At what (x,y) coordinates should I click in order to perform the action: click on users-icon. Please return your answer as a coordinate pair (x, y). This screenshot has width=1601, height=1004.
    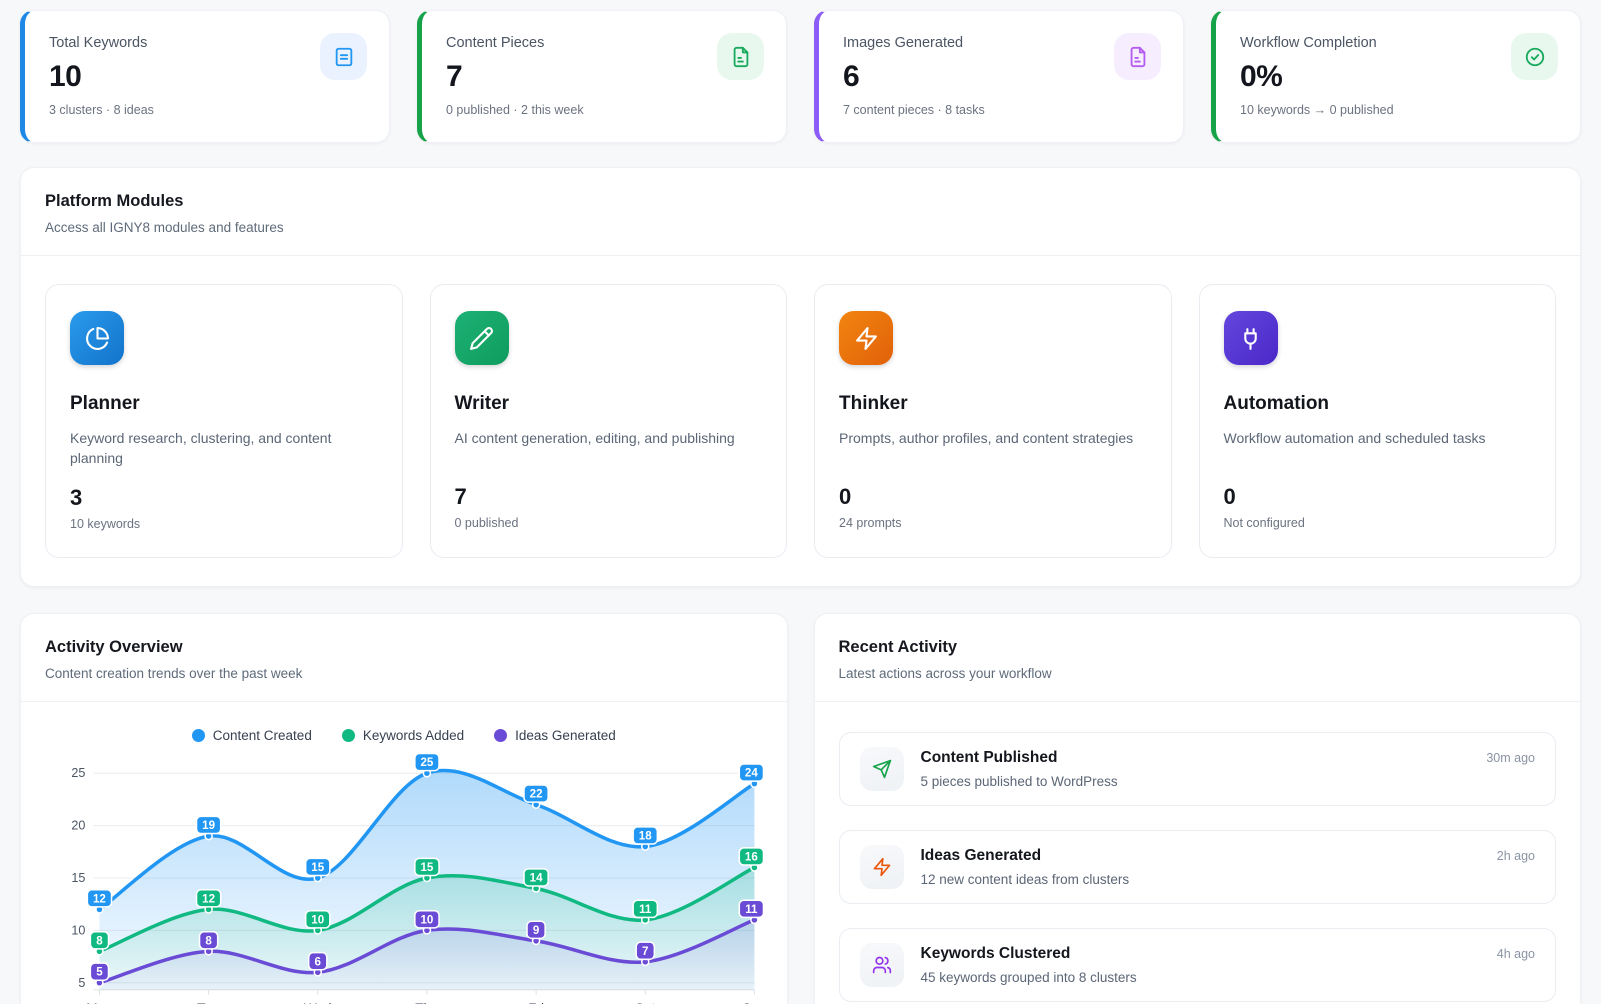
    Looking at the image, I should click on (881, 964).